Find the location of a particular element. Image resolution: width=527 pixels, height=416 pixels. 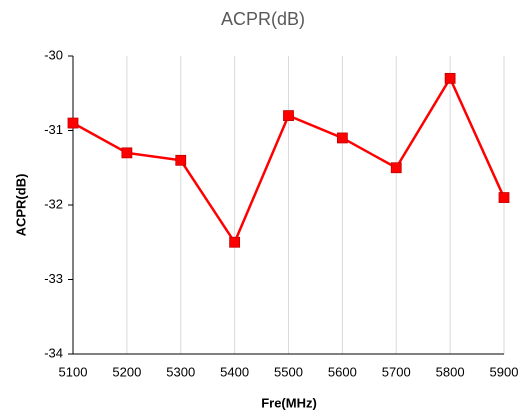

x-tick-label: 5300 is located at coordinates (180, 371).